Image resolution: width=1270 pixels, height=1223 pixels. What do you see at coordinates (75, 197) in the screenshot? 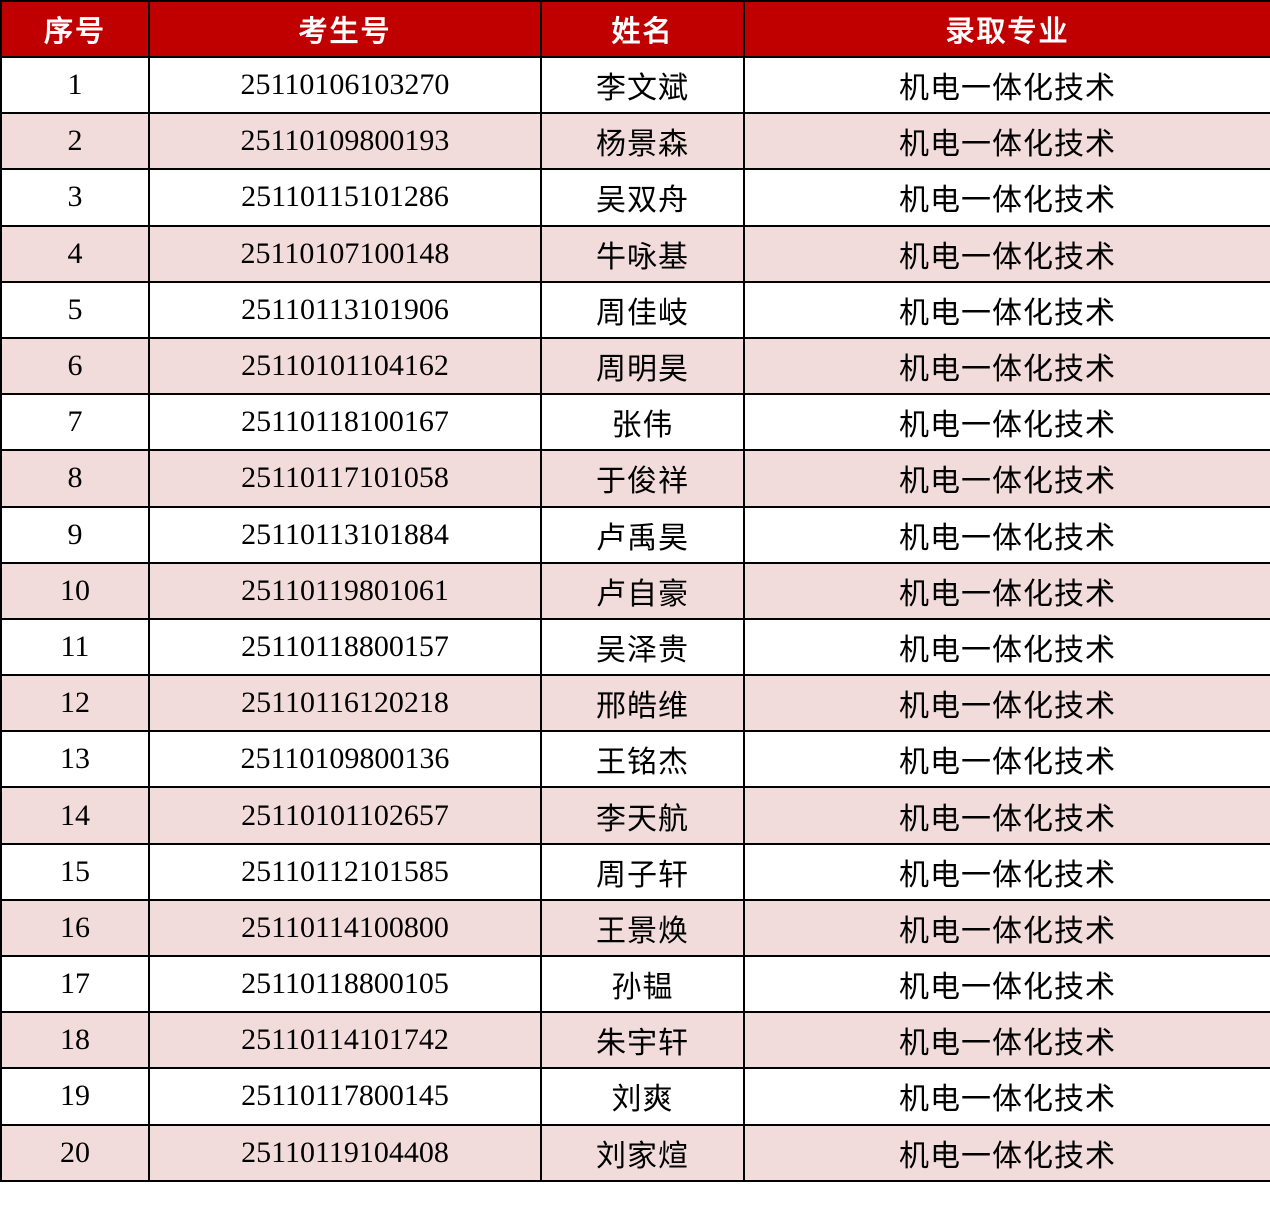
I see `cell-index: 3` at bounding box center [75, 197].